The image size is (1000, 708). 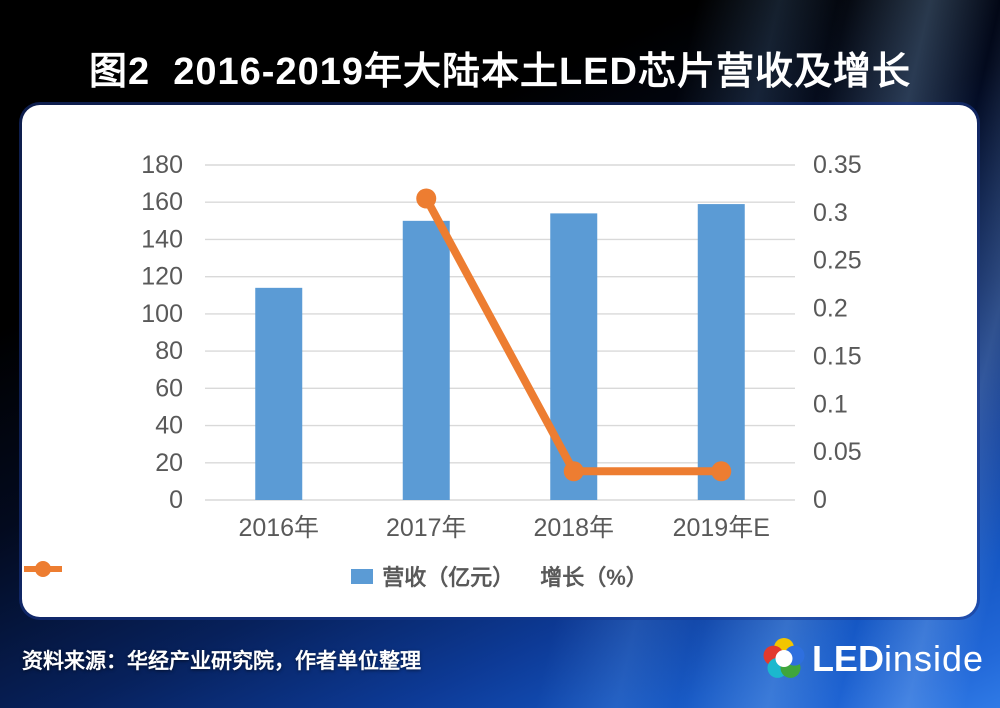 What do you see at coordinates (278, 528) in the screenshot?
I see `x-axis-label-2016年: 2016年` at bounding box center [278, 528].